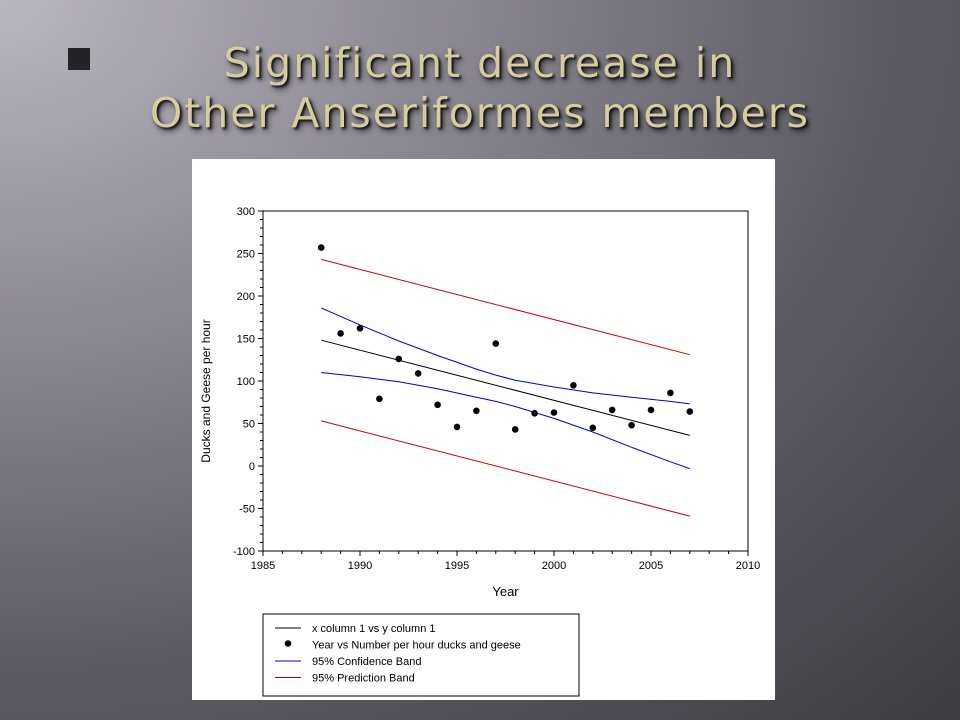 This screenshot has height=720, width=960. Describe the element at coordinates (249, 425) in the screenshot. I see `y-tick-label: 50` at that location.